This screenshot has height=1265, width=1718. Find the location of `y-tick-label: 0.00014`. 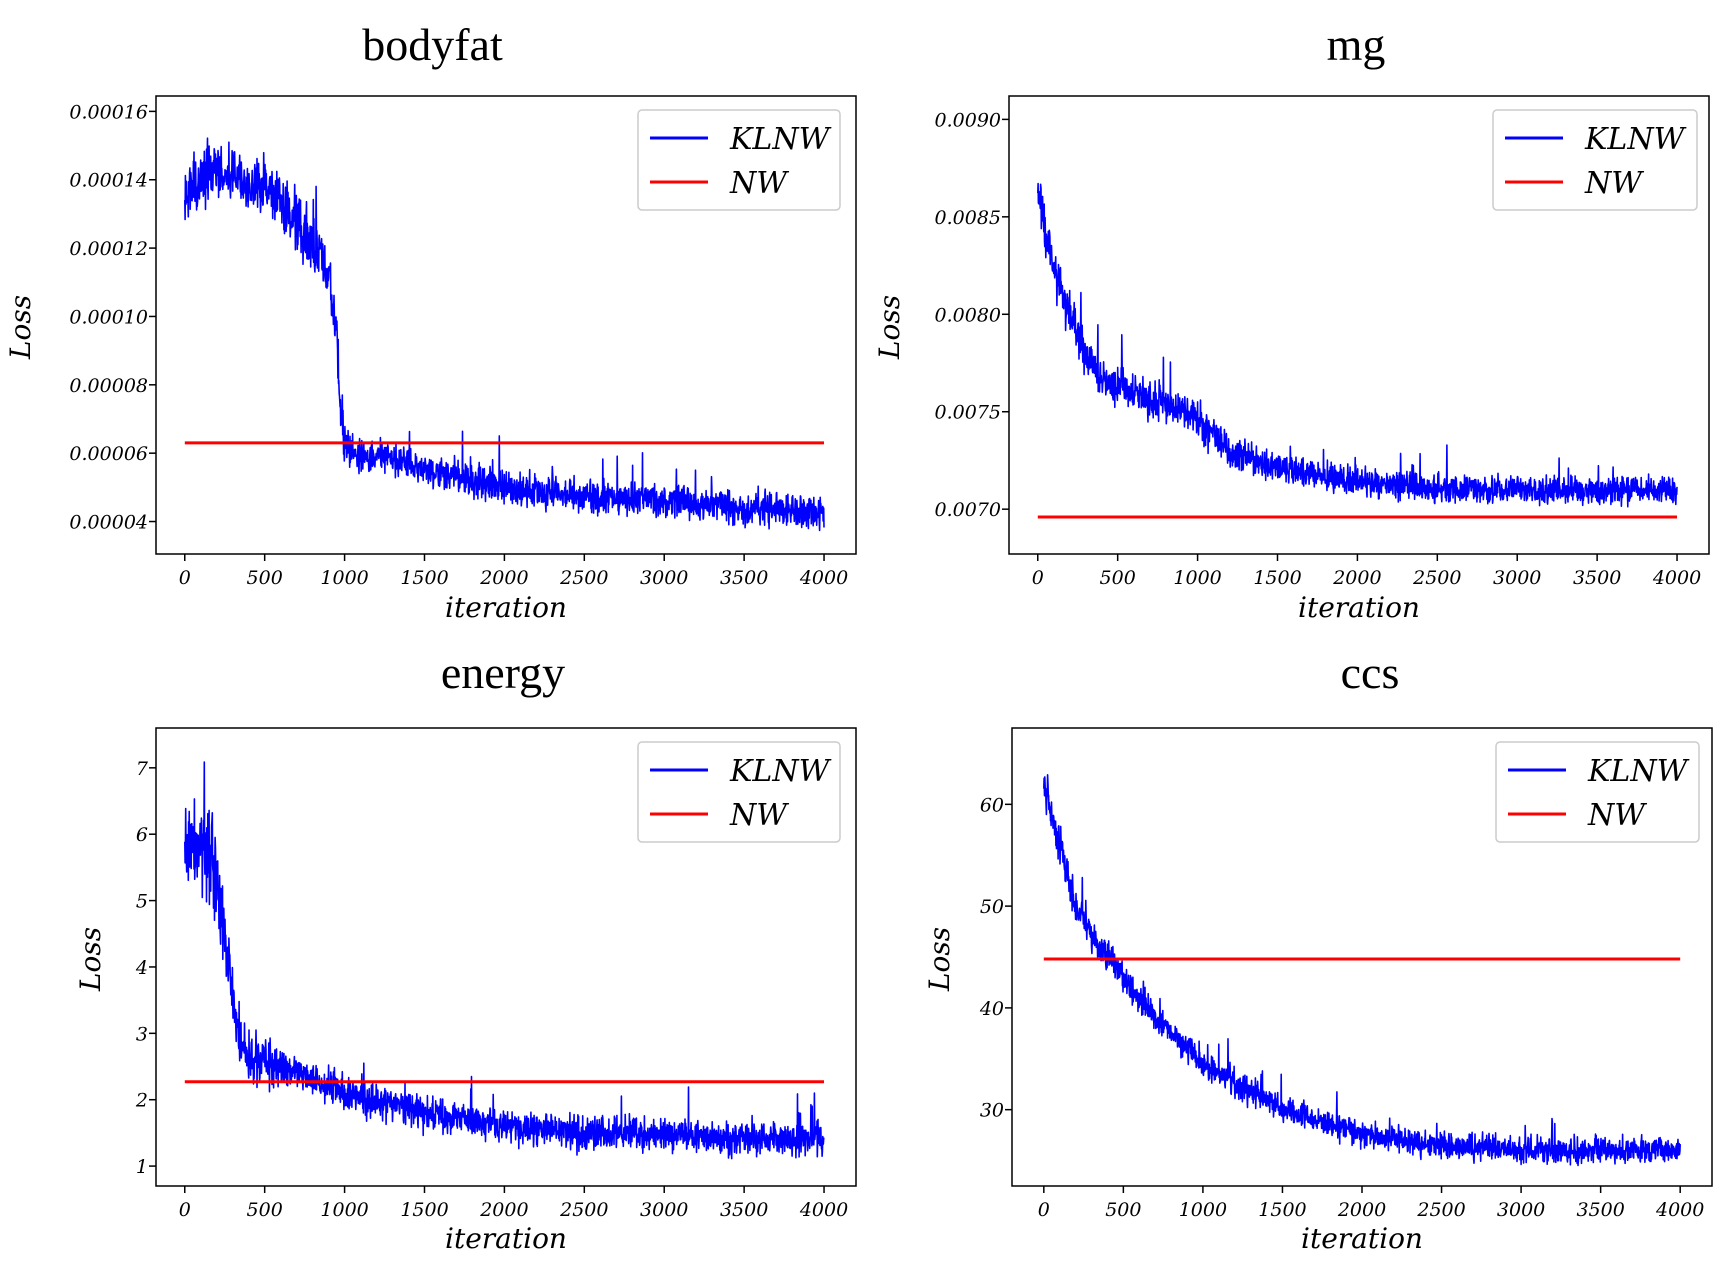

y-tick-label: 0.00014 is located at coordinates (108, 181).